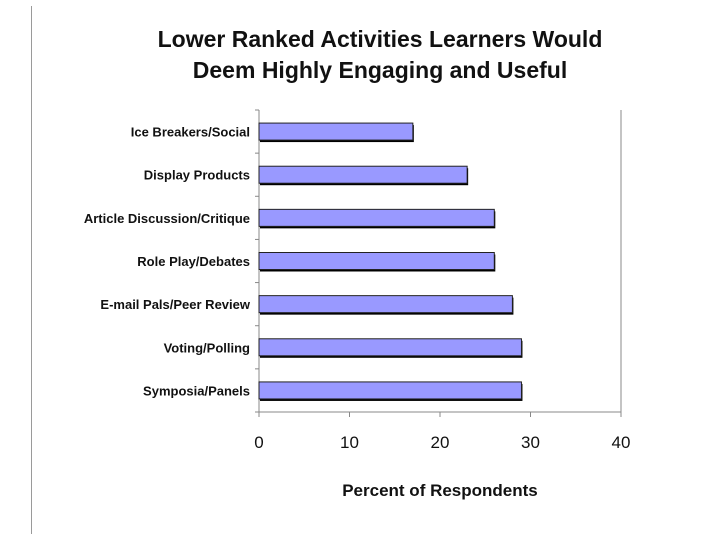  Describe the element at coordinates (190, 132) in the screenshot. I see `category-label: Ice Breakers/Social` at that location.